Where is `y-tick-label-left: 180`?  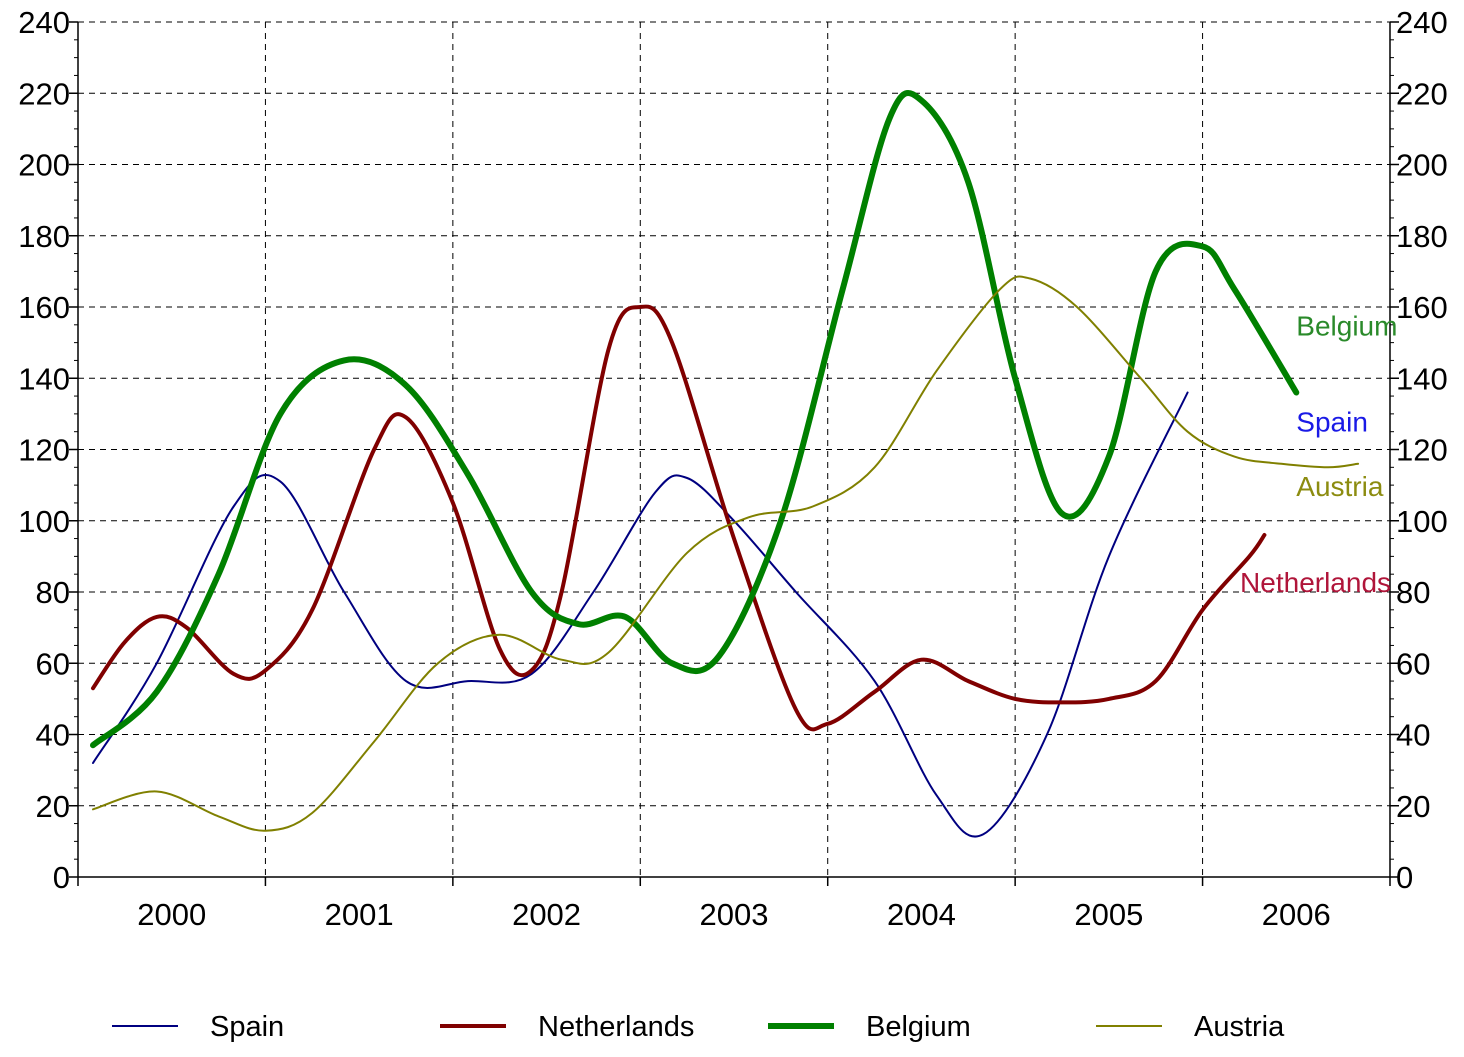
y-tick-label-left: 180 is located at coordinates (44, 236).